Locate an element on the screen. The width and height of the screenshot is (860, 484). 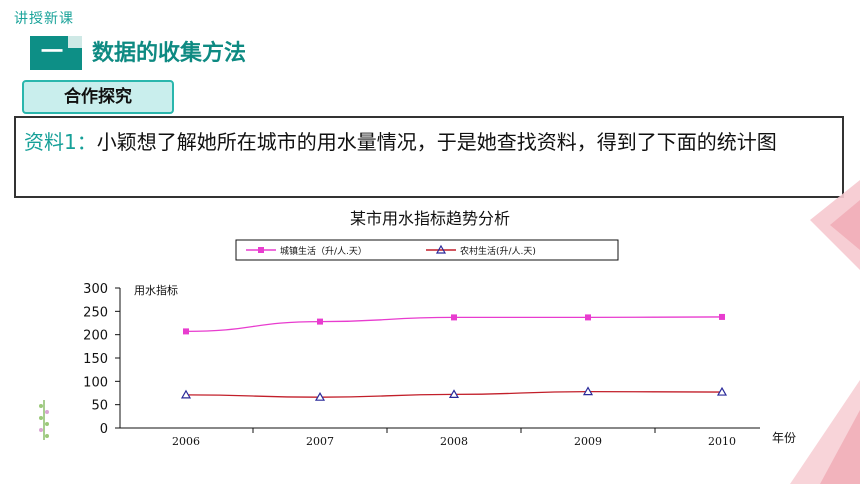
series-group is located at coordinates (454, 357).